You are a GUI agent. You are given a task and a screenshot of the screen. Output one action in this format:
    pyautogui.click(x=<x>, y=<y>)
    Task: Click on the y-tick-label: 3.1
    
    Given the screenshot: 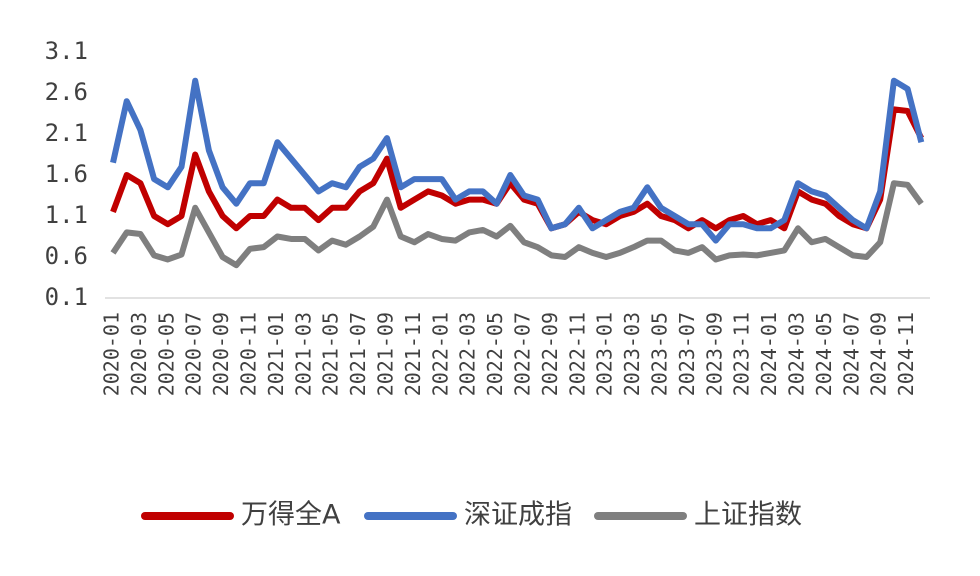 What is the action you would take?
    pyautogui.click(x=66, y=51)
    